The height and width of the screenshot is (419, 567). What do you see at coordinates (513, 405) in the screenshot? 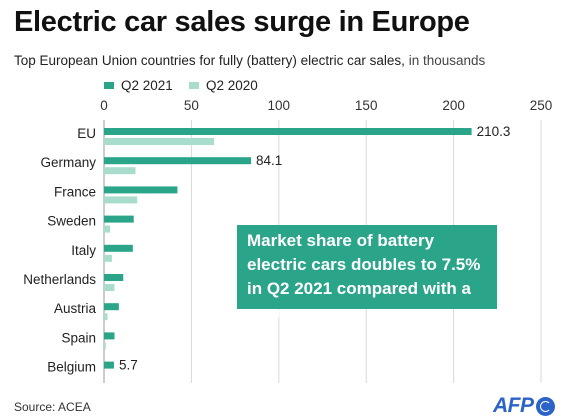
I see `afp-logo-text: AFP` at bounding box center [513, 405].